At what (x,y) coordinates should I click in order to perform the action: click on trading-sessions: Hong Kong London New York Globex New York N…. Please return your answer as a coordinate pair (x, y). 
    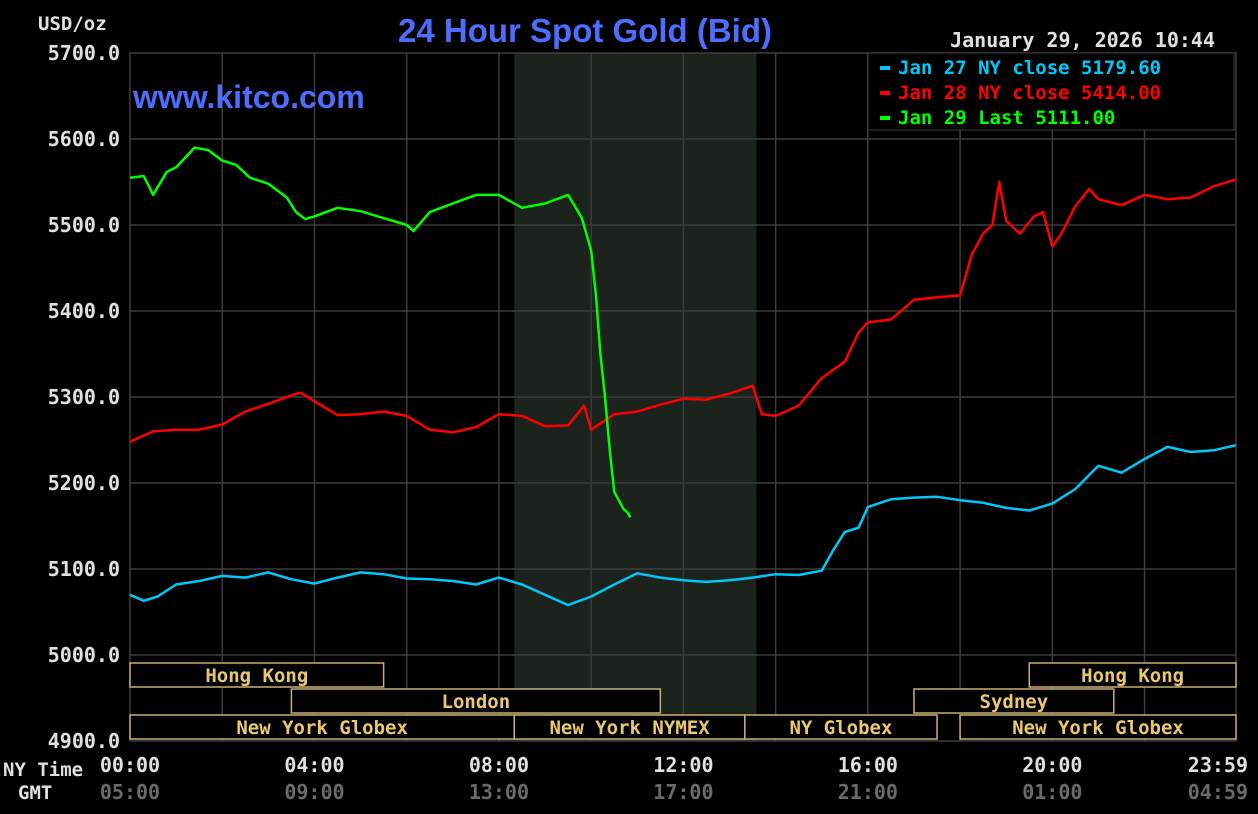
    Looking at the image, I should click on (683, 701).